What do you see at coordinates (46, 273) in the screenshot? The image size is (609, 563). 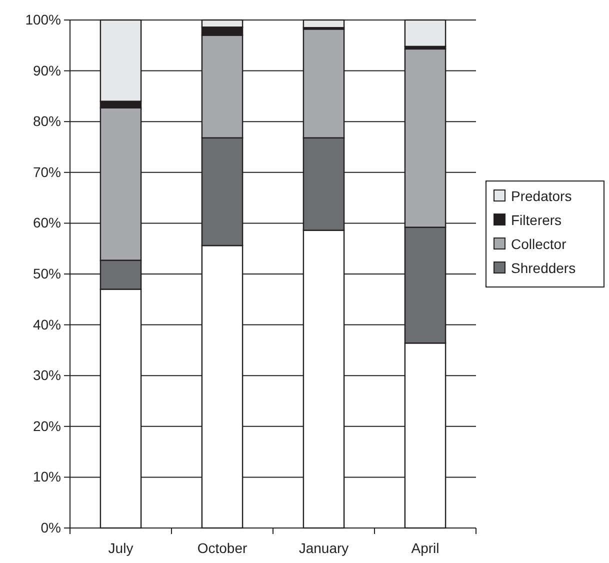 I see `y-tick-label: 50%` at bounding box center [46, 273].